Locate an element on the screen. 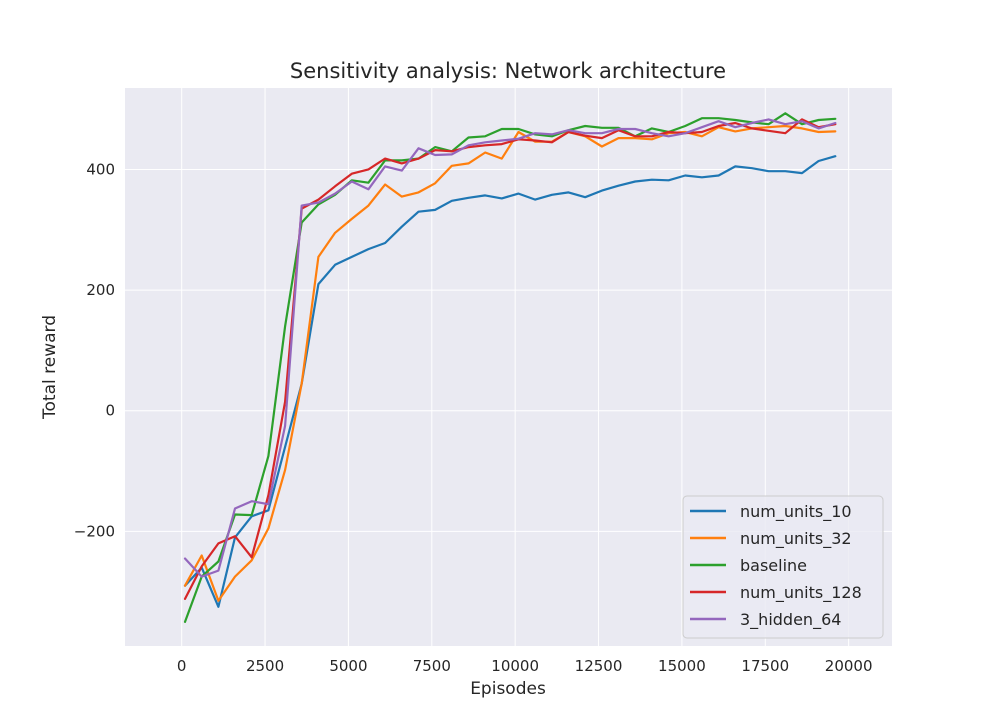 The image size is (992, 727). legend-label: baseline is located at coordinates (773, 565).